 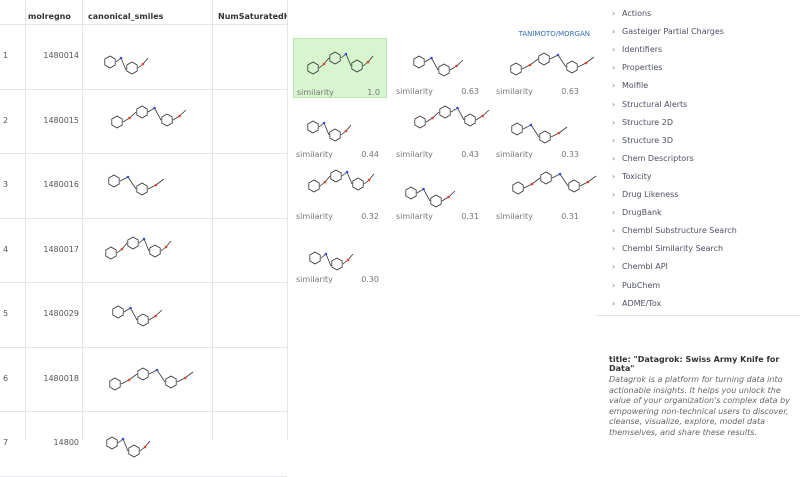 I want to click on molregno: 1480029, so click(x=61, y=314).